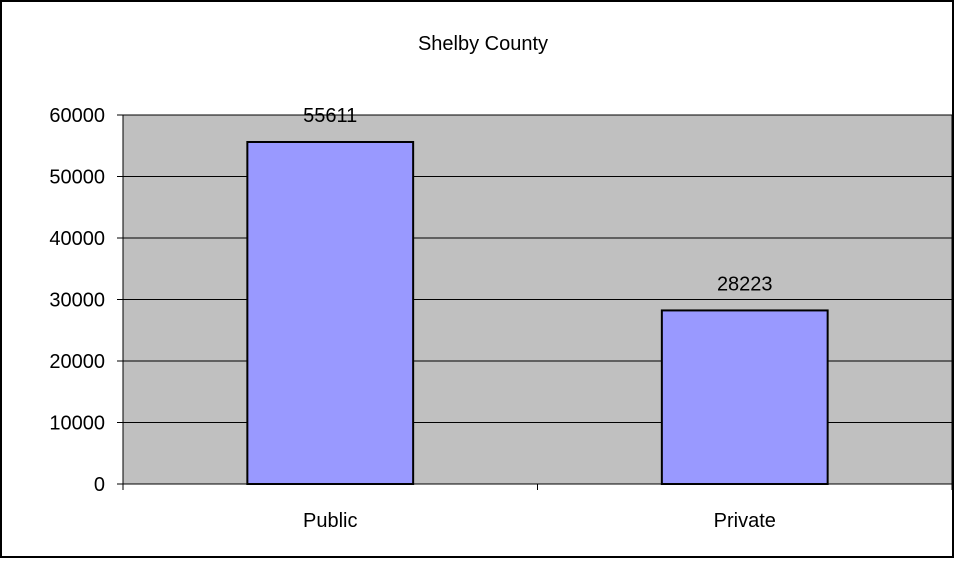 The width and height of the screenshot is (955, 564). What do you see at coordinates (330, 313) in the screenshot?
I see `bar-public` at bounding box center [330, 313].